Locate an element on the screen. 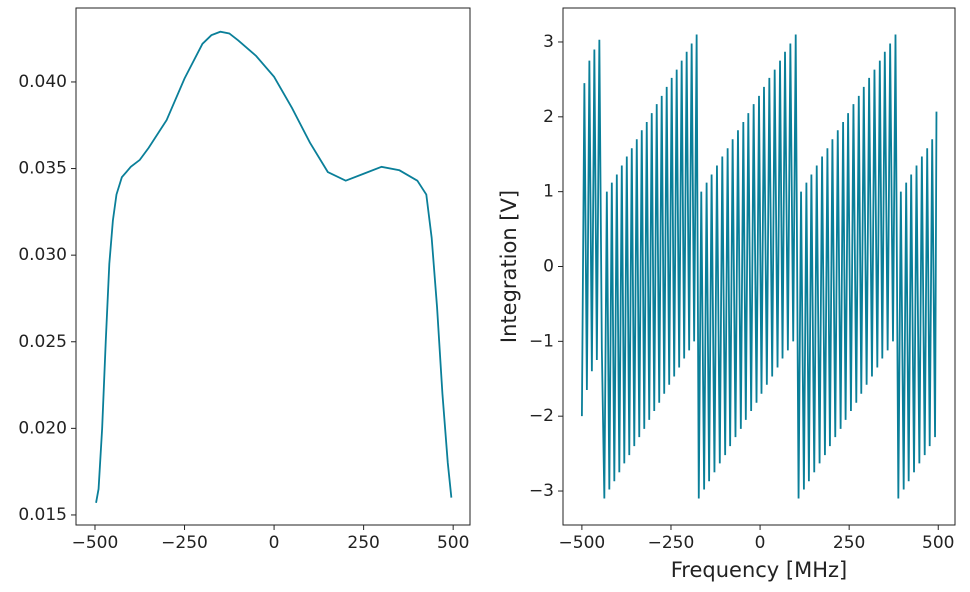 Image resolution: width=970 pixels, height=592 pixels. y-tick-label: 2 is located at coordinates (548, 117).